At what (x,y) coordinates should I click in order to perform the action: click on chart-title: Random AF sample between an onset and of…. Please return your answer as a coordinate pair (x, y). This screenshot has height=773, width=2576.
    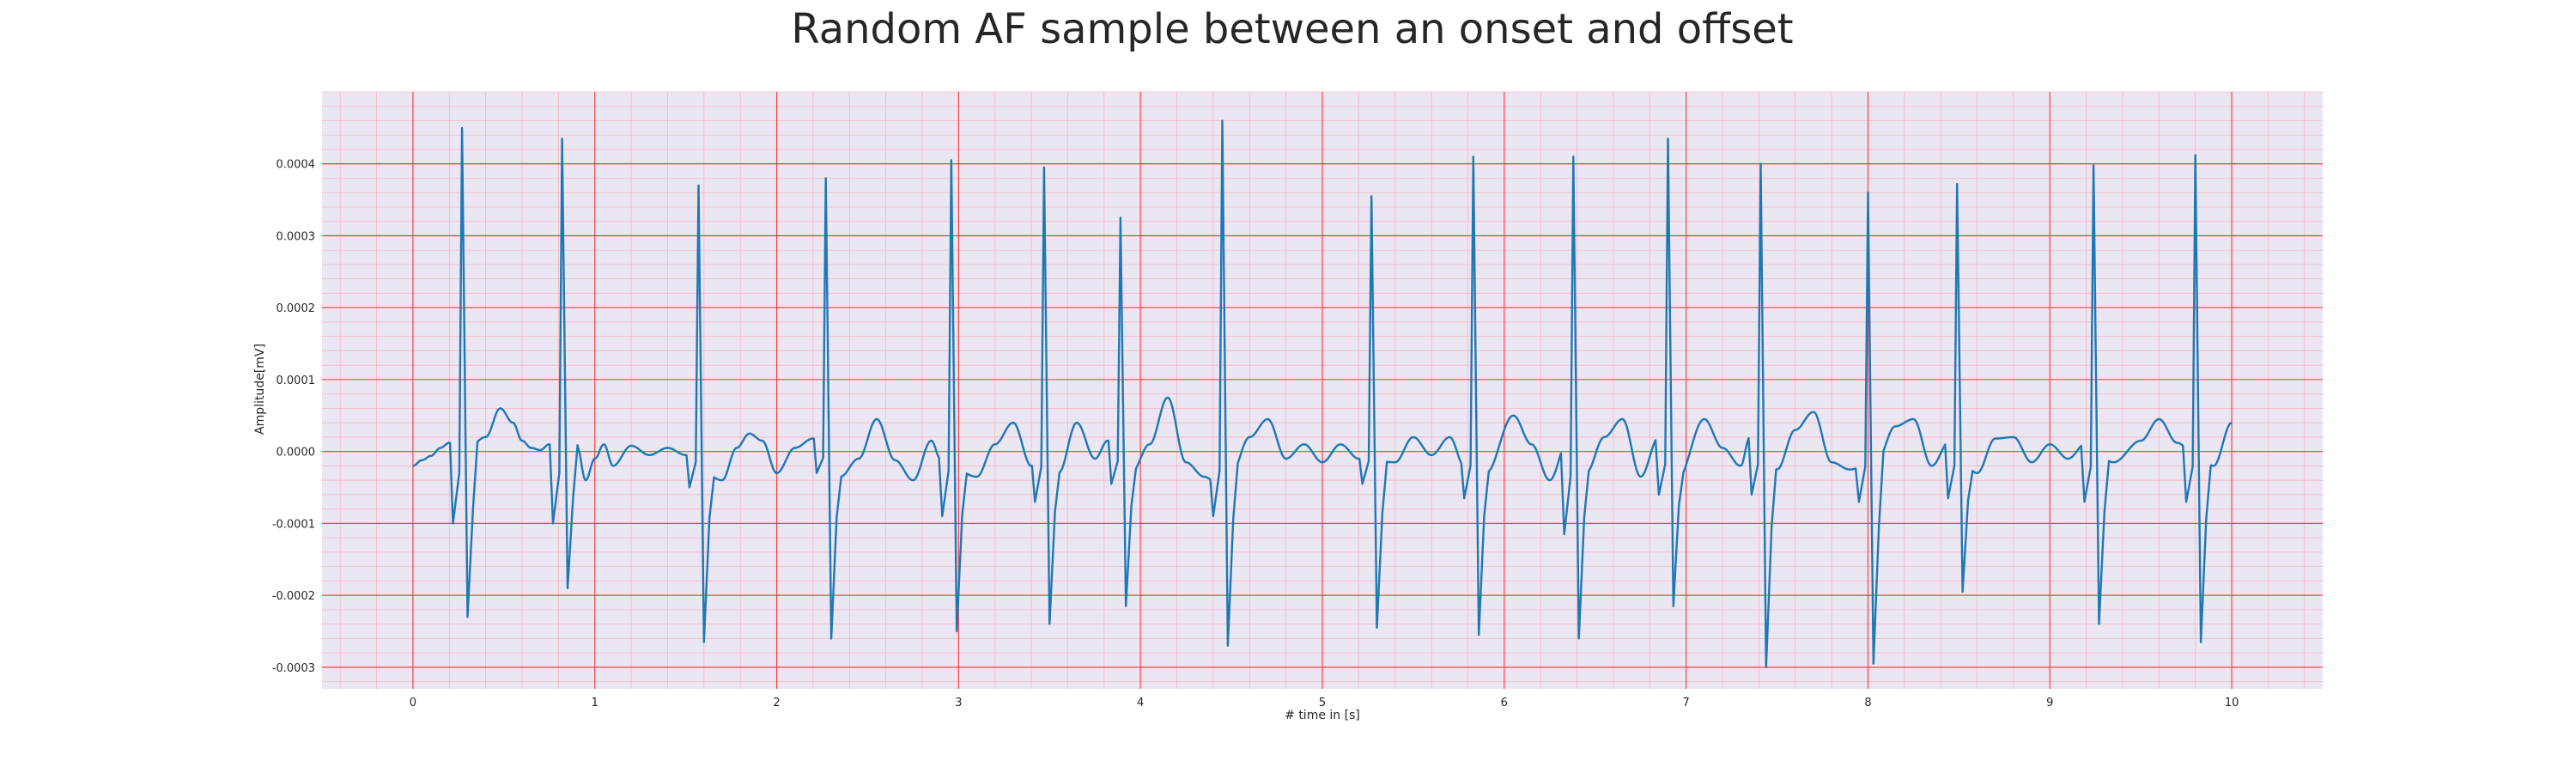
    Looking at the image, I should click on (1292, 29).